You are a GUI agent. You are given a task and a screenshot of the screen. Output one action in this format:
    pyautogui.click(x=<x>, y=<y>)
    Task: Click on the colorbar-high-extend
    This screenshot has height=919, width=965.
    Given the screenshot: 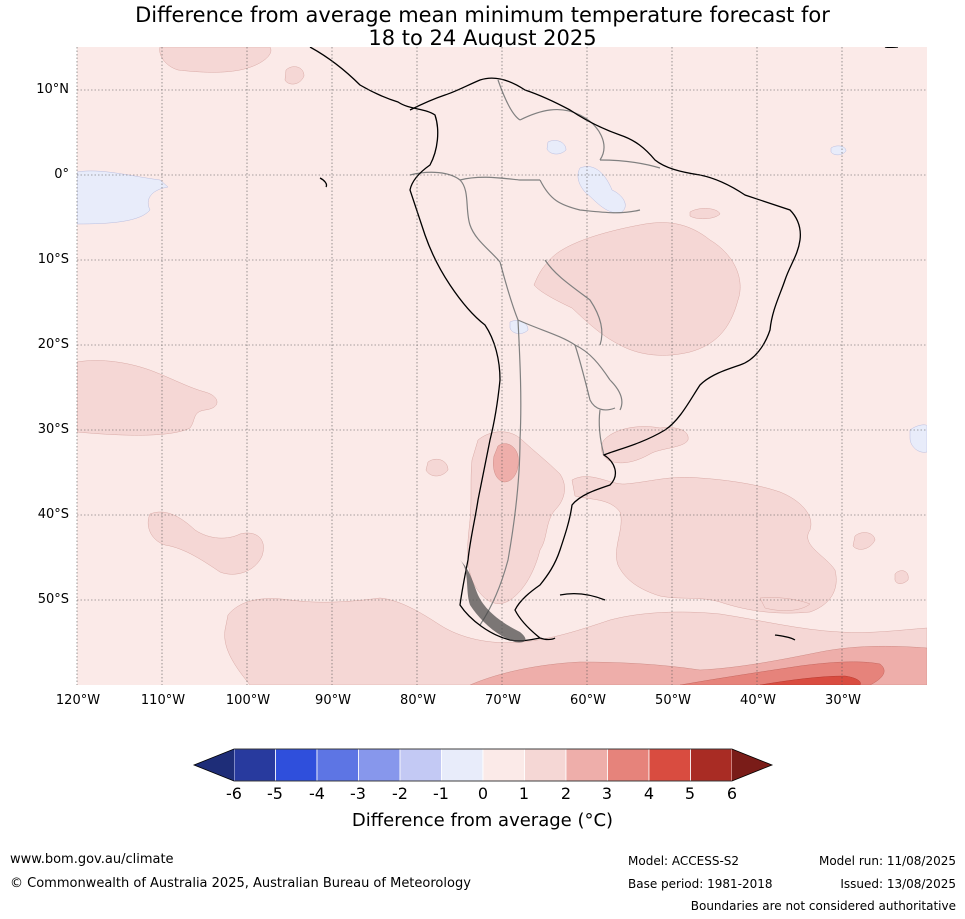 What is the action you would take?
    pyautogui.click(x=752, y=765)
    